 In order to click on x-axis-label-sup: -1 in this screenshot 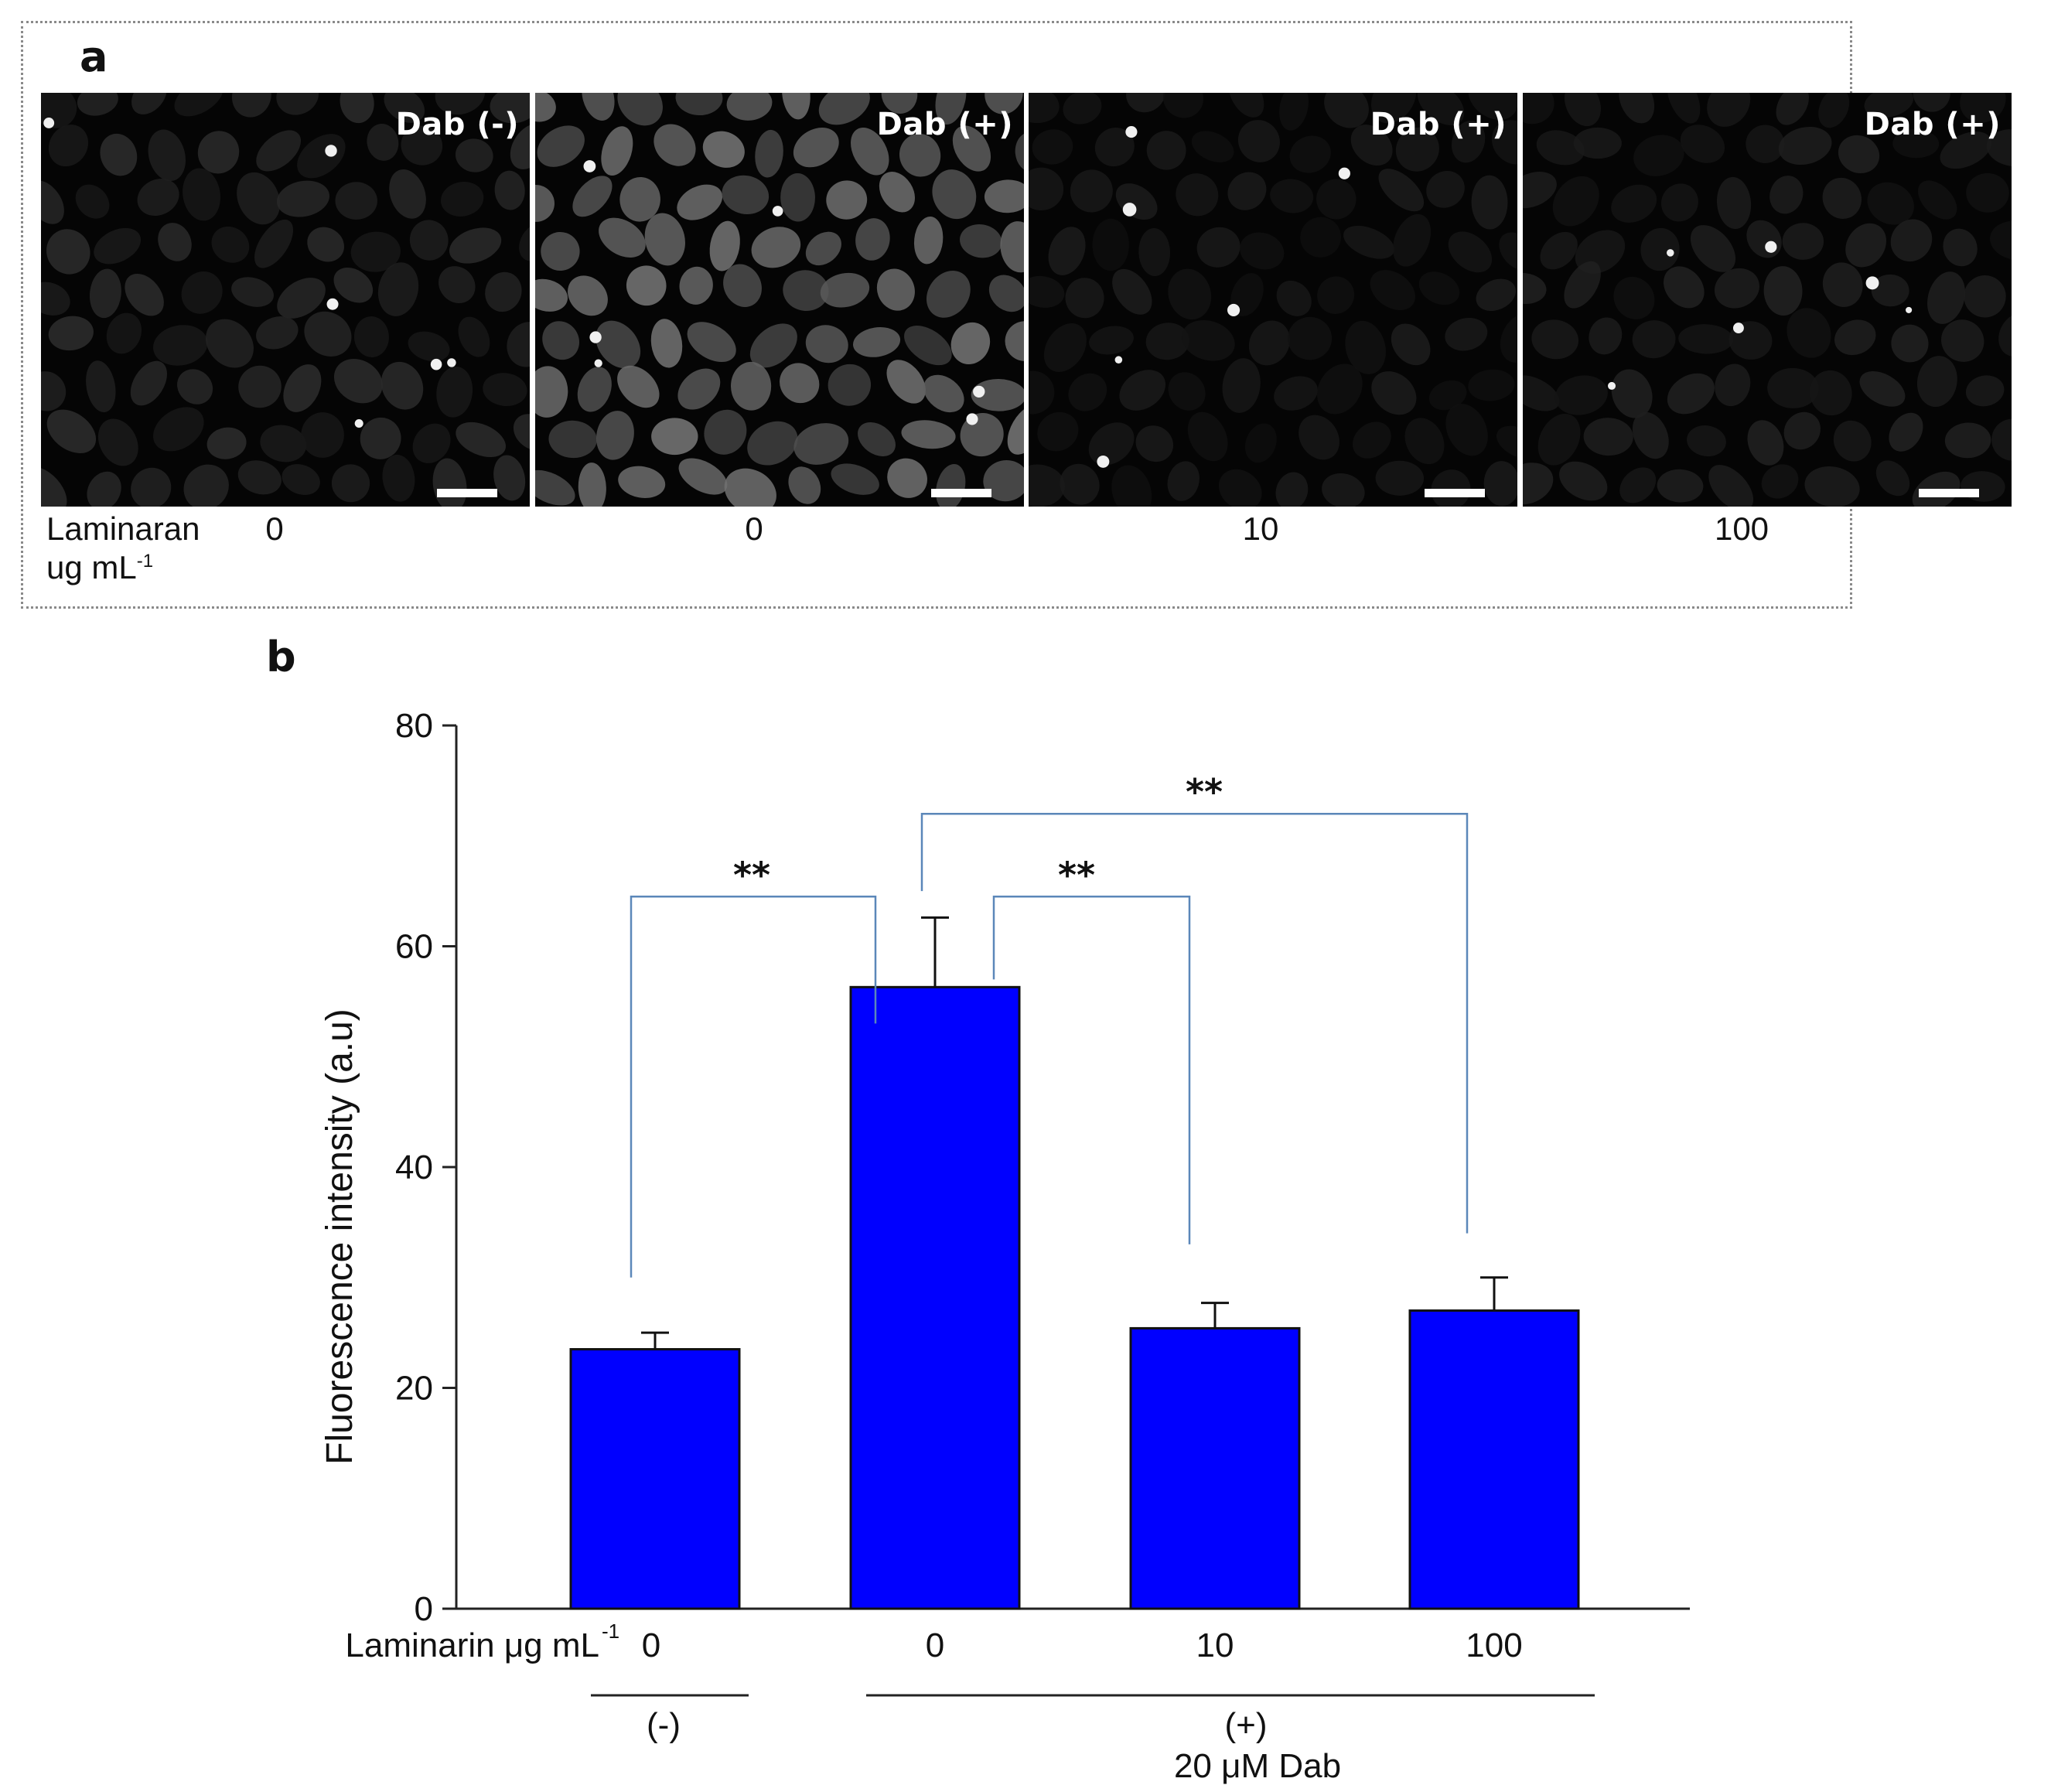, I will do `click(610, 1631)`.